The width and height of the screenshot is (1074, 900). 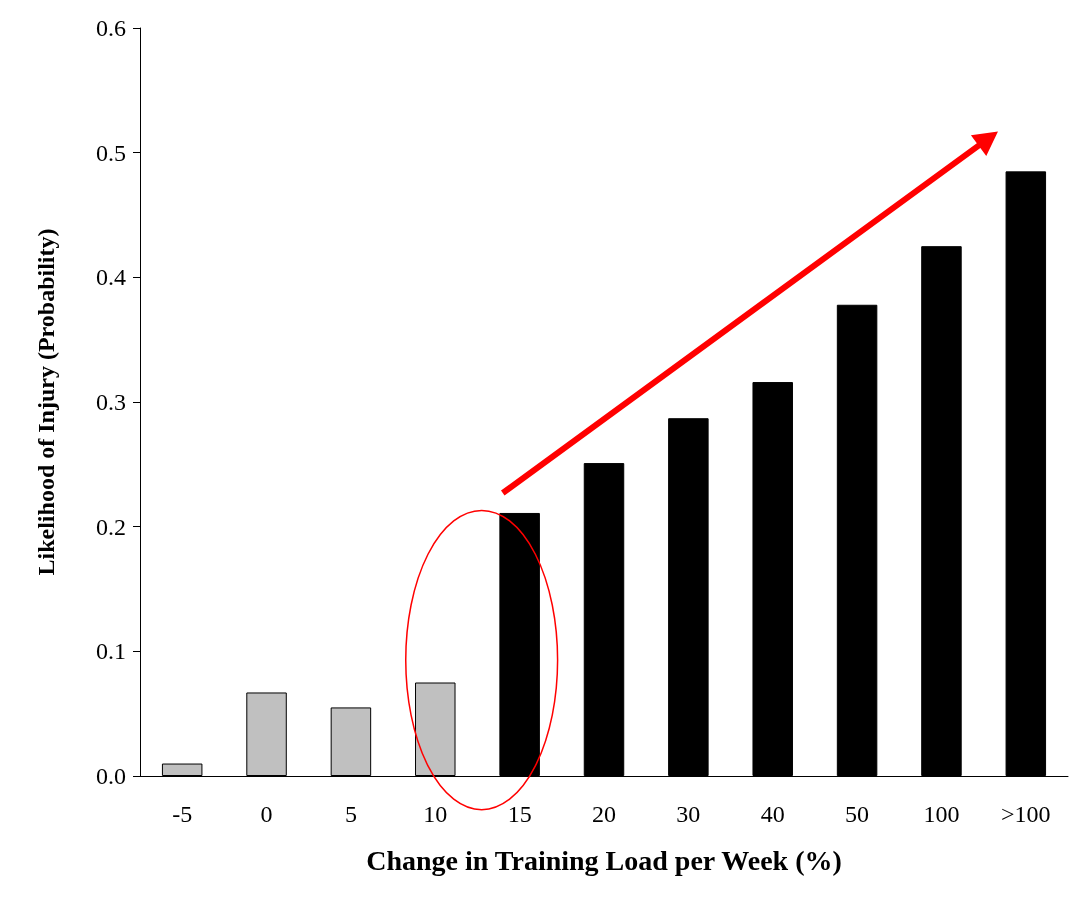 What do you see at coordinates (46, 402) in the screenshot?
I see `y-axis-title: Likelihood of Injury (Probability)` at bounding box center [46, 402].